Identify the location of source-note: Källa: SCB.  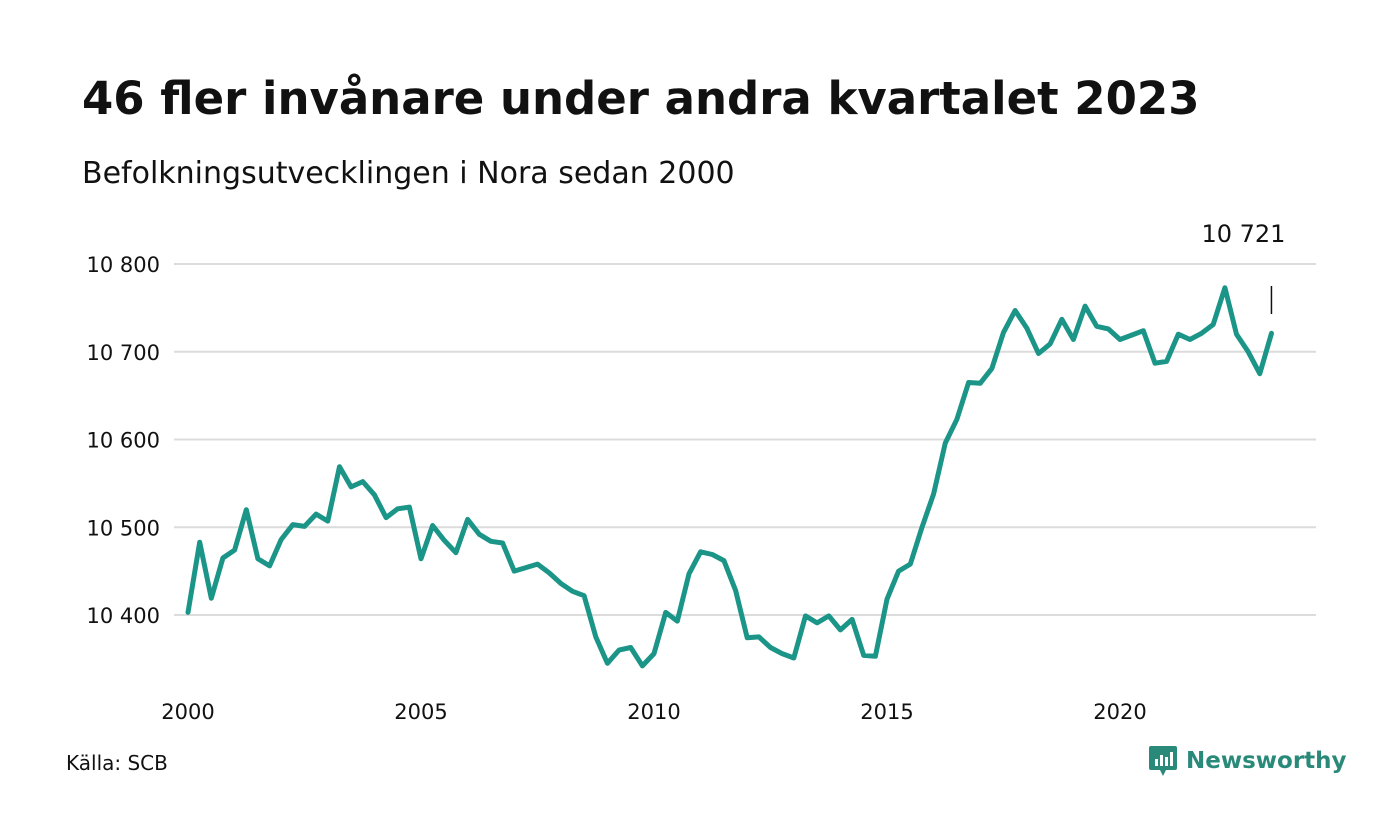
(117, 763).